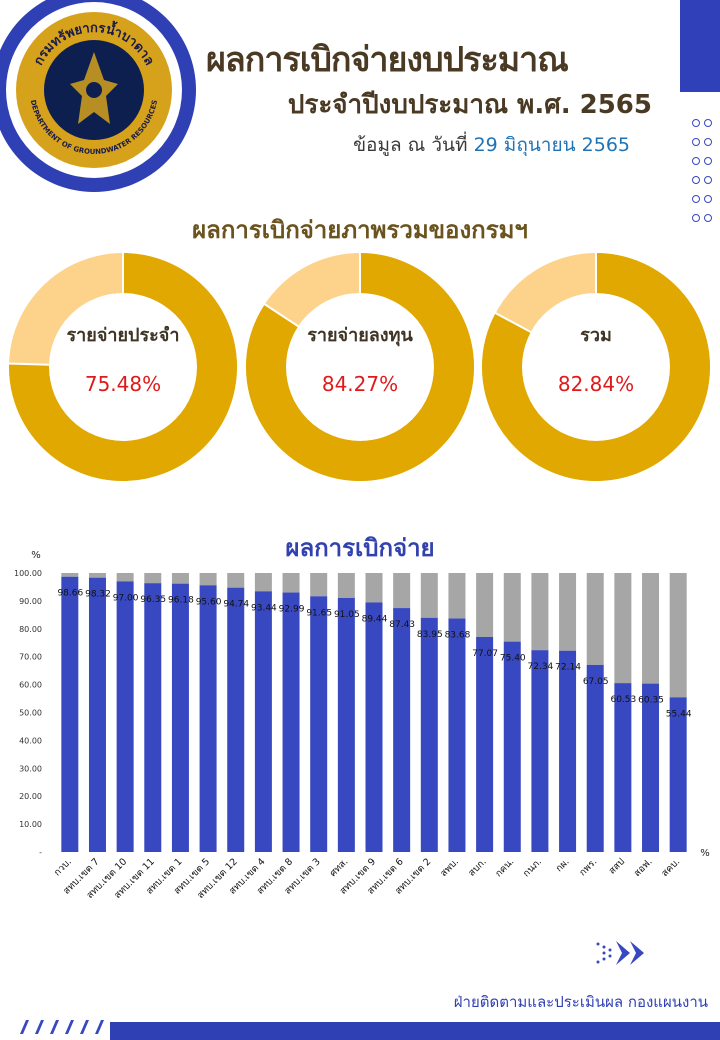  Describe the element at coordinates (93, 43) in the screenshot. I see `svg-text: กรมทรัพยากรน้ำบาดาล` at that location.